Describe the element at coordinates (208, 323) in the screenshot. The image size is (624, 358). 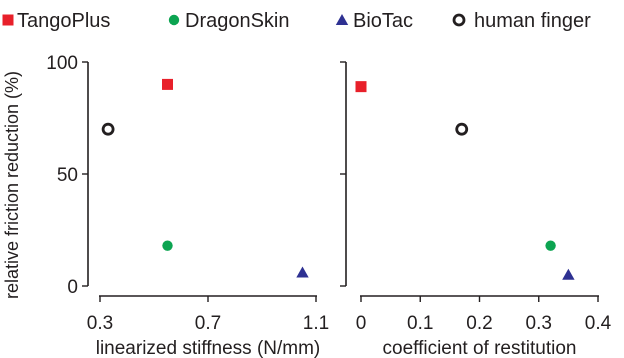
I see `x-tick-label: 0.7` at that location.